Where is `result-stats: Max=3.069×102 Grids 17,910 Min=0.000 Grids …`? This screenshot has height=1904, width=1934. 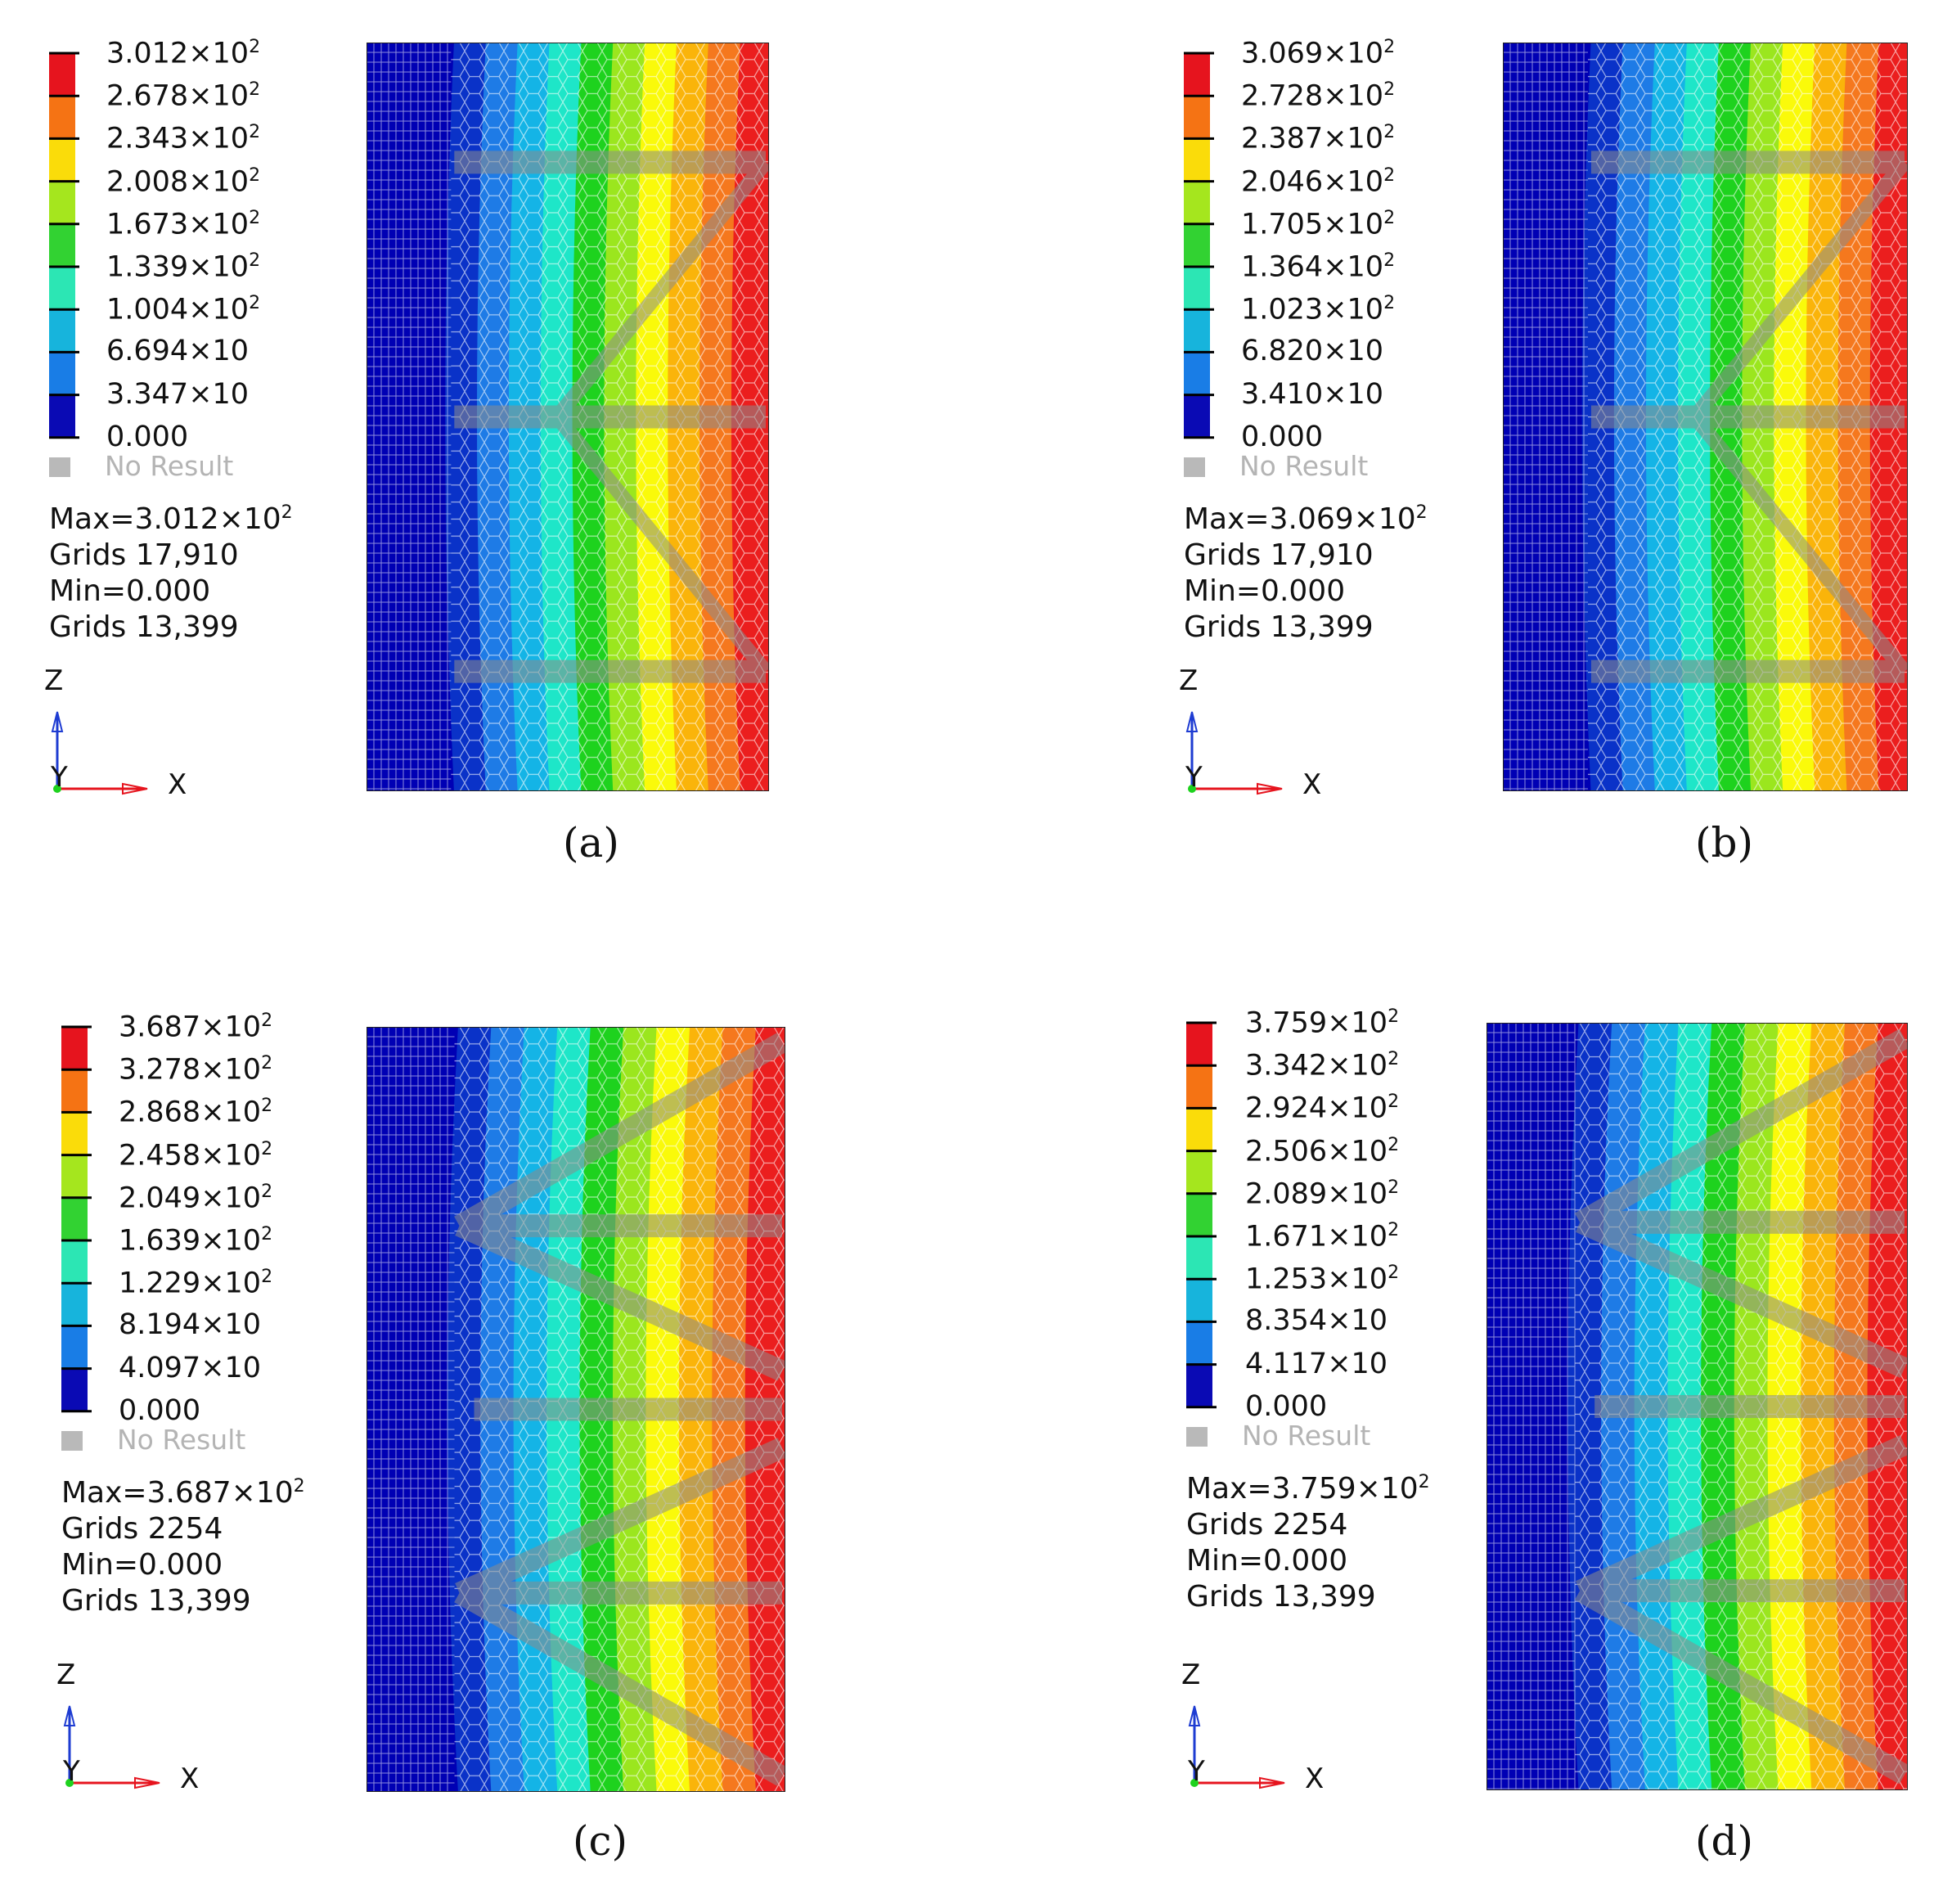 result-stats: Max=3.069×102 Grids 17,910 Min=0.000 Grids … is located at coordinates (1306, 570).